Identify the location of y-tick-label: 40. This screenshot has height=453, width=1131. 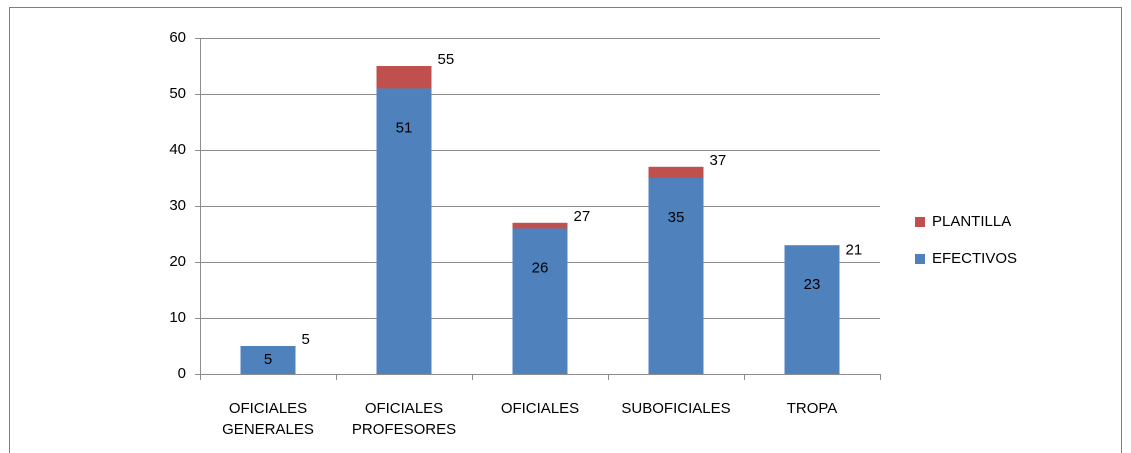
(177, 149).